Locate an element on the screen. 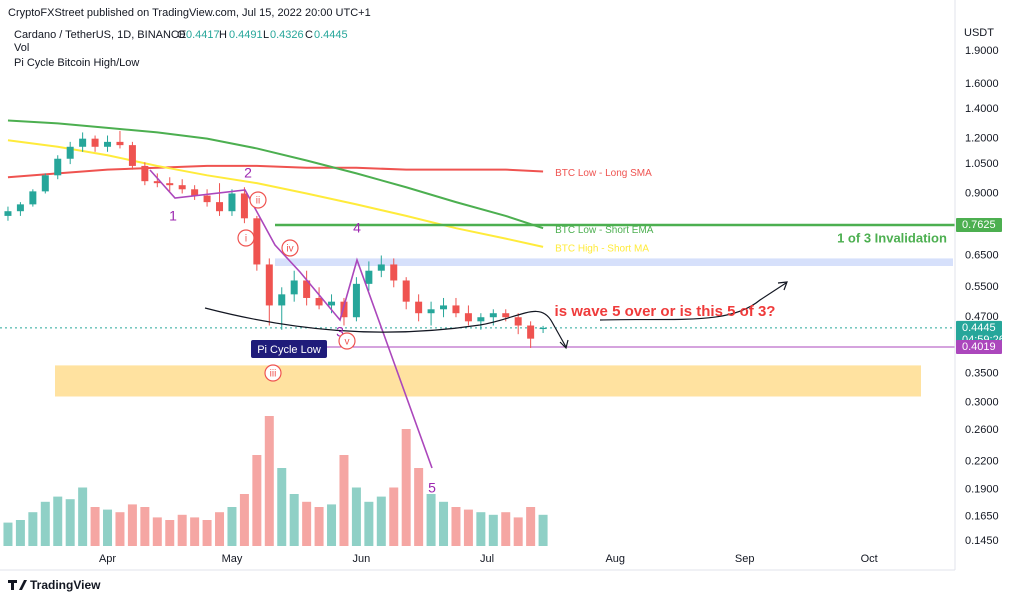 This screenshot has height=599, width=1024. chart-title: Cardano / TetherUS, 1D, BINANCE is located at coordinates (100, 35).